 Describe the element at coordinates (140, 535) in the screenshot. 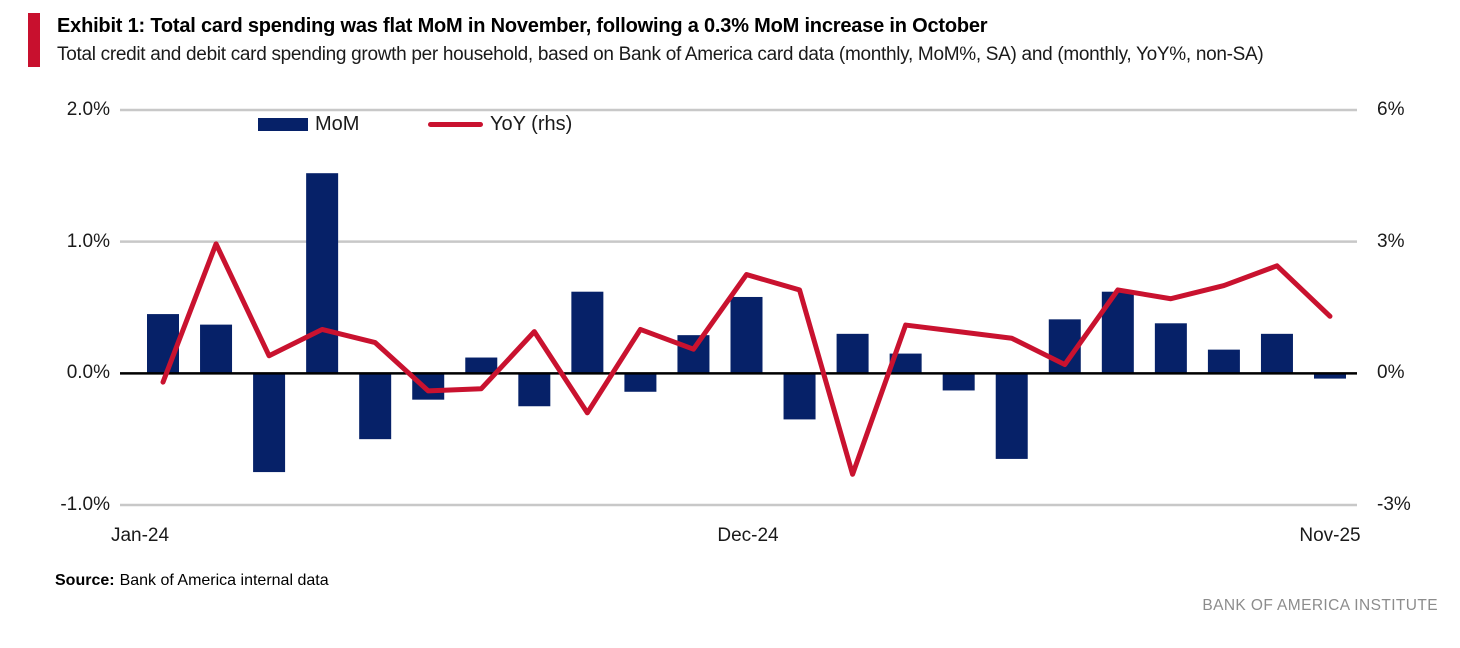

I see `x-axis-tick-jan24: Jan-24` at that location.